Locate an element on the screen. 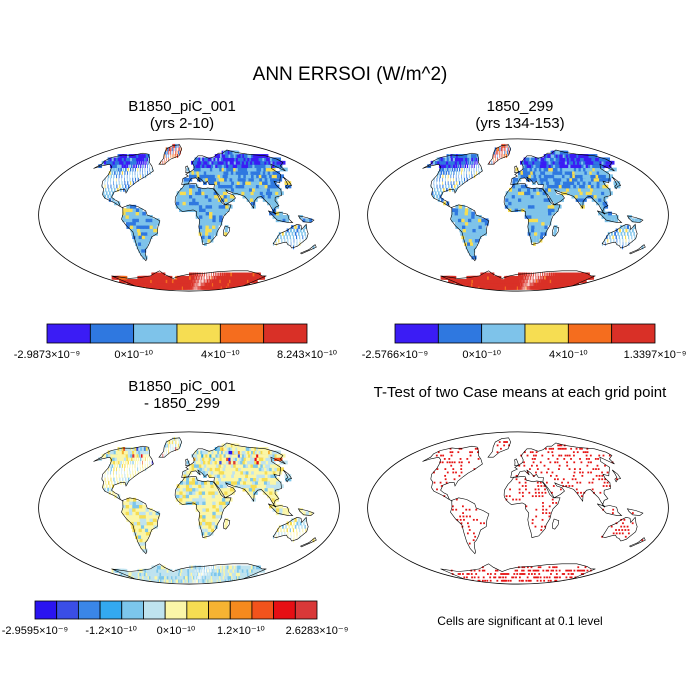 Image resolution: width=700 pixels, height=700 pixels. coastline-madagascar is located at coordinates (556, 231).